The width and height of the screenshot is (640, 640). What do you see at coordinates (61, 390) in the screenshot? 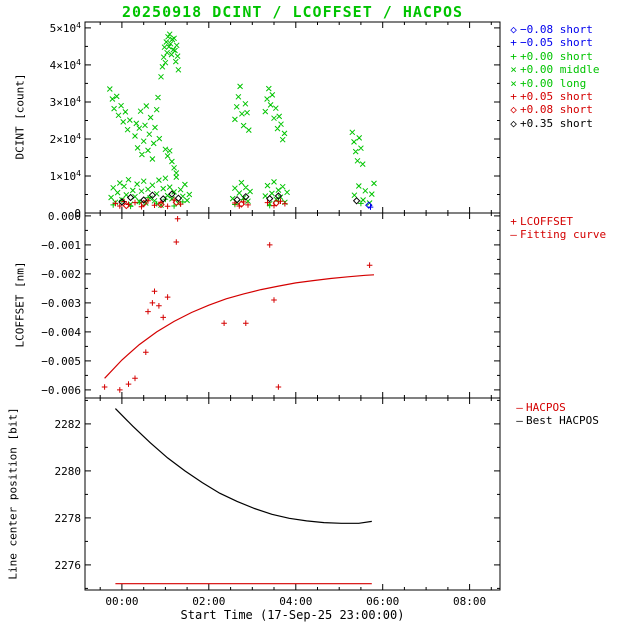
I see `svg-text: −0.006` at bounding box center [61, 390].